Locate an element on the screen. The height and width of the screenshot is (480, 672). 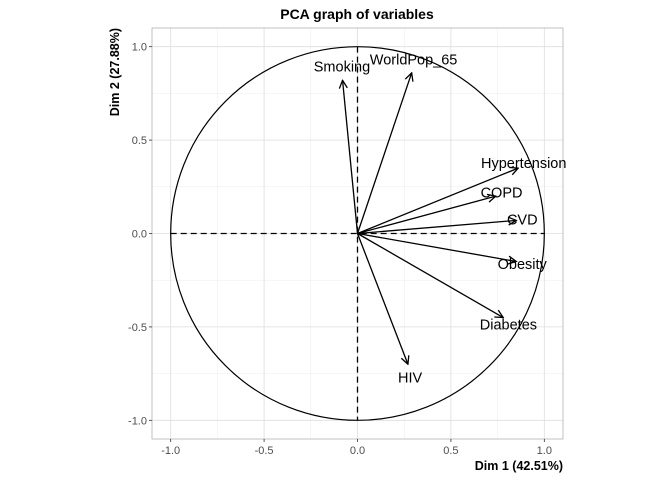
arrow-smoking is located at coordinates (351, 157).